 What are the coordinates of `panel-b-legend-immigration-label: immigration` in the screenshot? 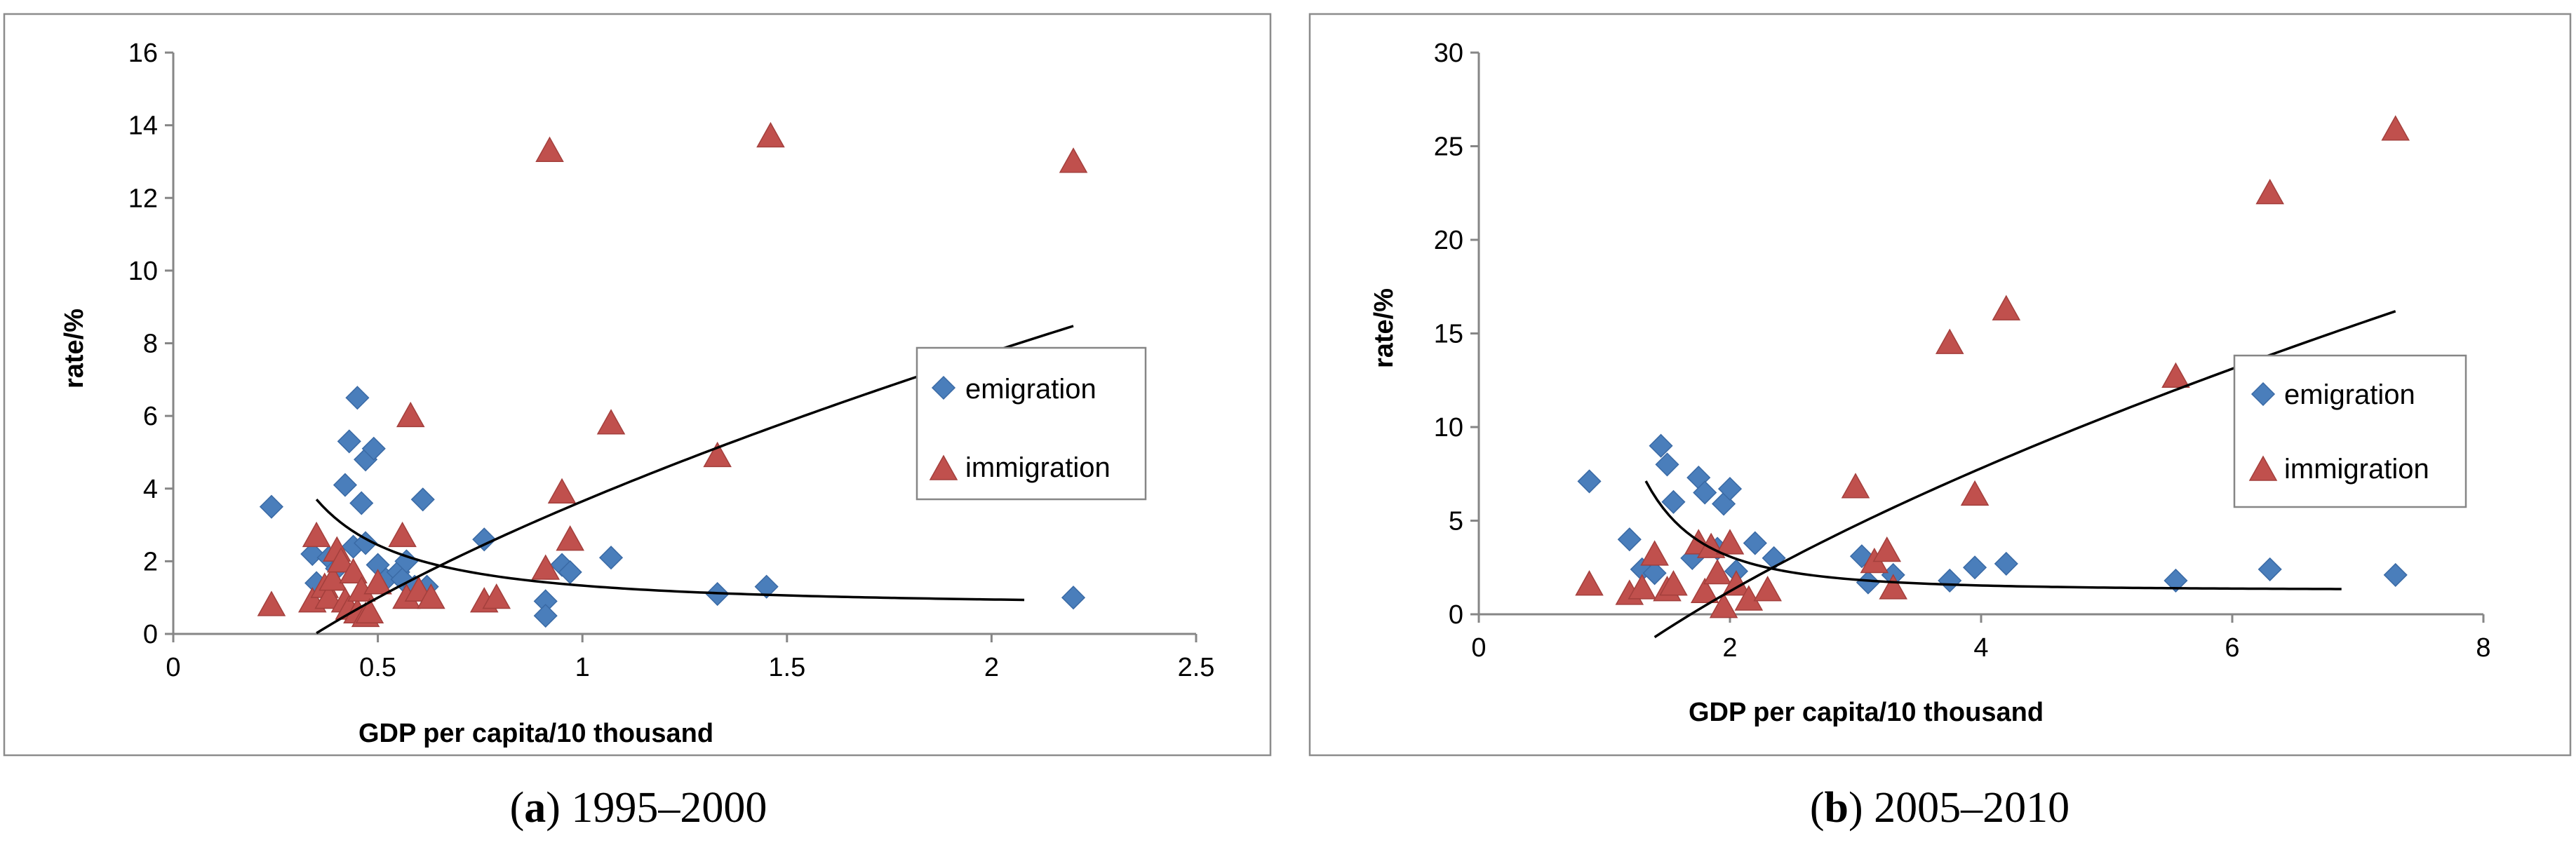 It's located at (2356, 469).